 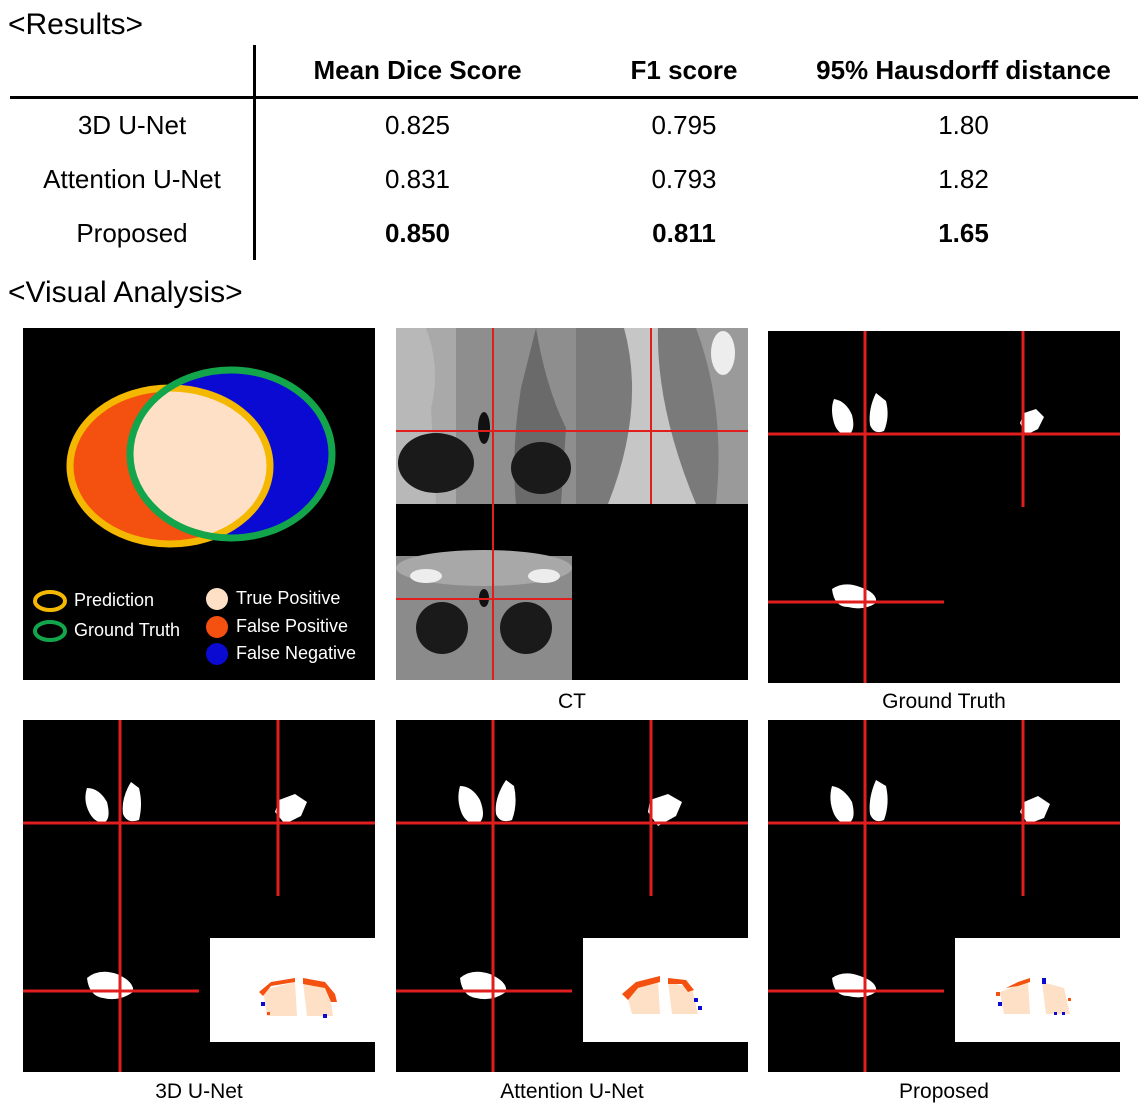 I want to click on unet3d-mask-image, so click(x=199, y=896).